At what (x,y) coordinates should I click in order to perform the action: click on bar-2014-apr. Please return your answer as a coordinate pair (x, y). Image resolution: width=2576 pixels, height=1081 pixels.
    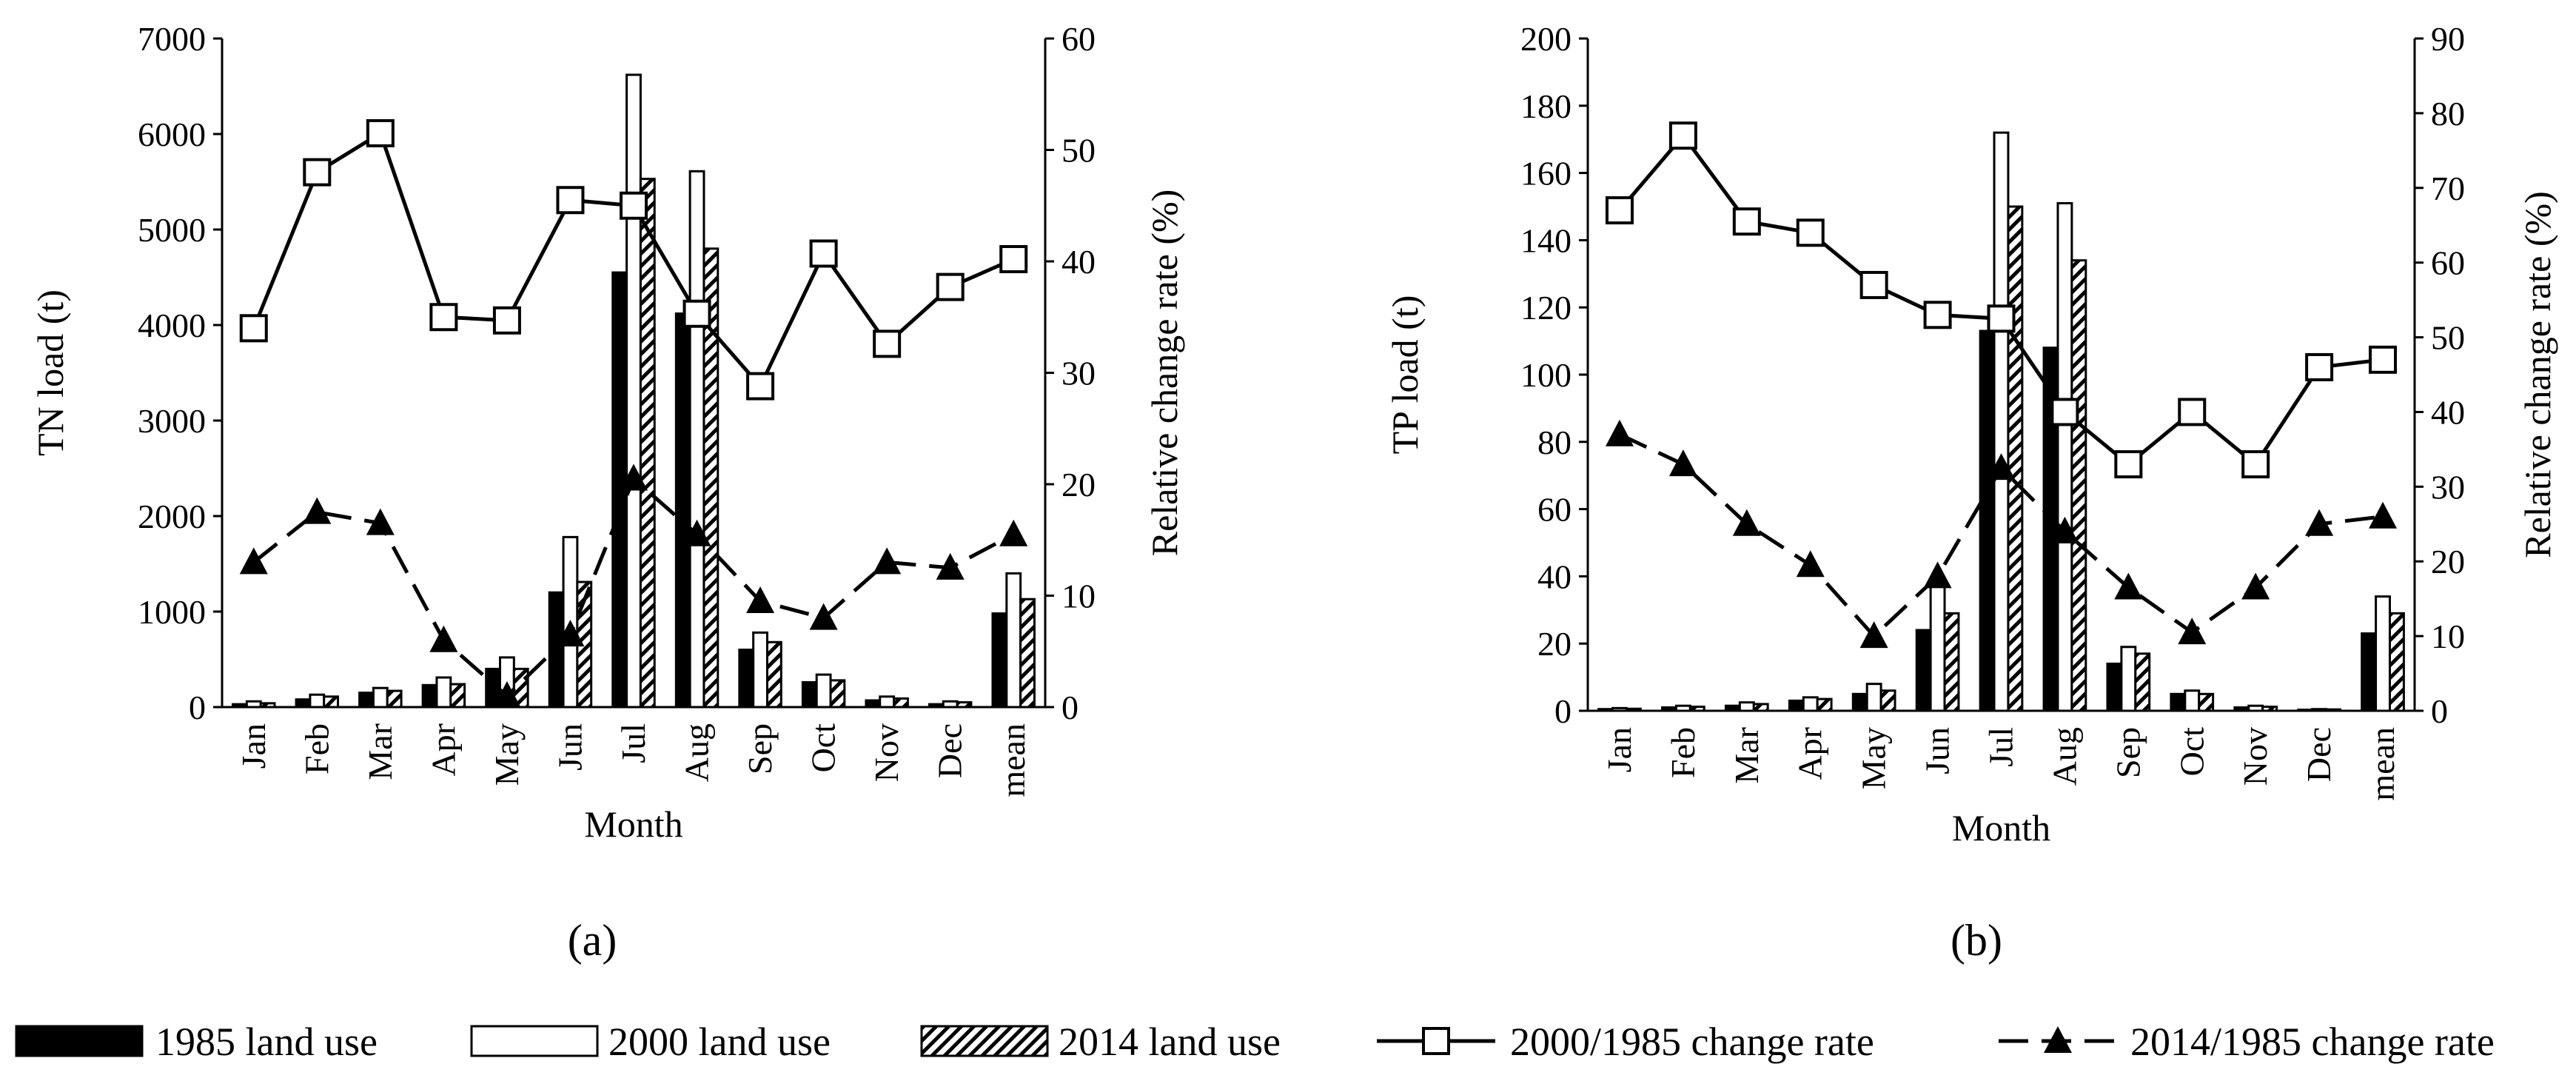
    Looking at the image, I should click on (1824, 704).